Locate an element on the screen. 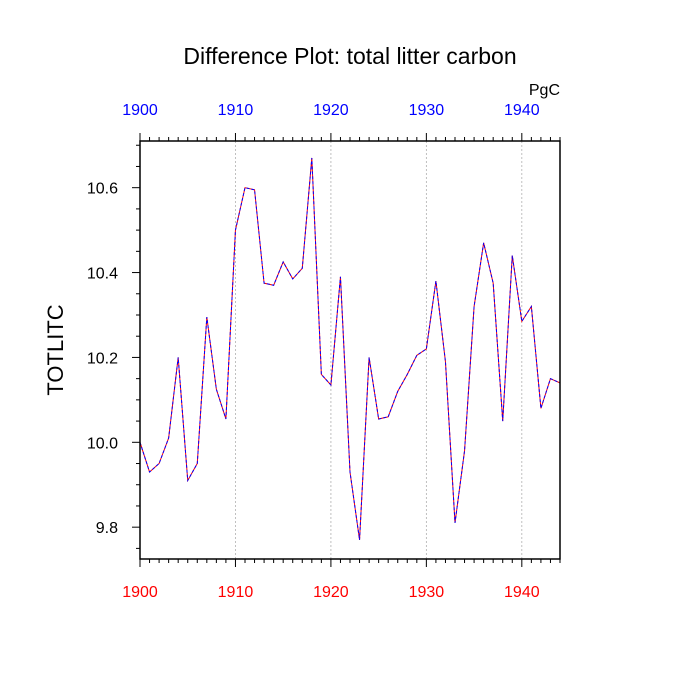  x-tick-label-bottom-1900: 1900 is located at coordinates (140, 592).